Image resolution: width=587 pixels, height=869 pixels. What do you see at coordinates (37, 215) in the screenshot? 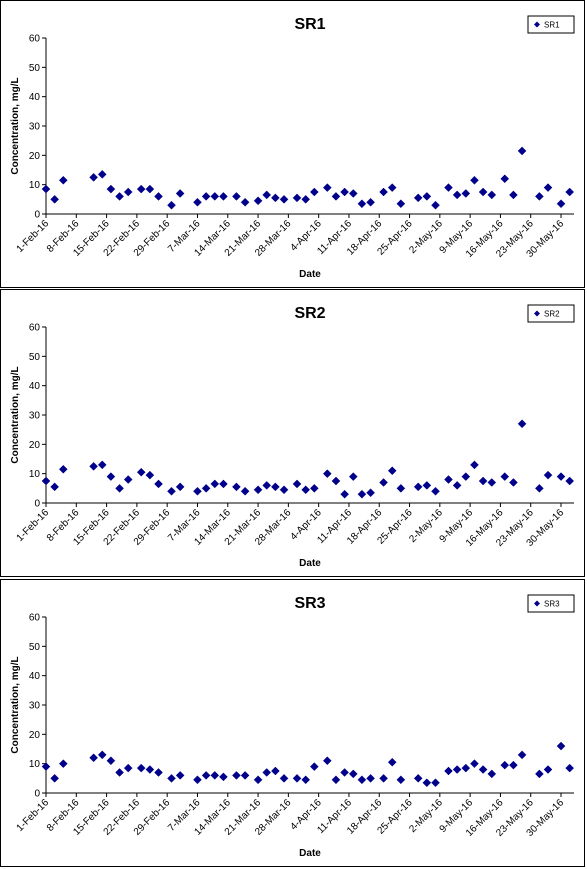
I see `y-tick-label: 0` at bounding box center [37, 215].